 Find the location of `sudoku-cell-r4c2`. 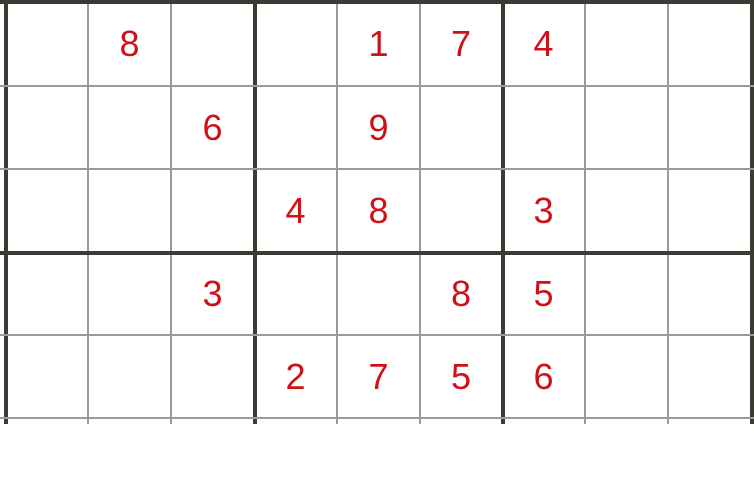

sudoku-cell-r4c2 is located at coordinates (129, 293).